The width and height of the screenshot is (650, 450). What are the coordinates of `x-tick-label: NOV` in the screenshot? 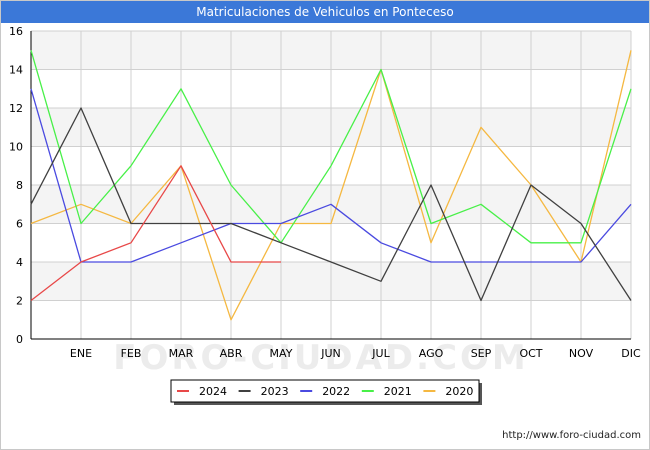 It's located at (581, 353).